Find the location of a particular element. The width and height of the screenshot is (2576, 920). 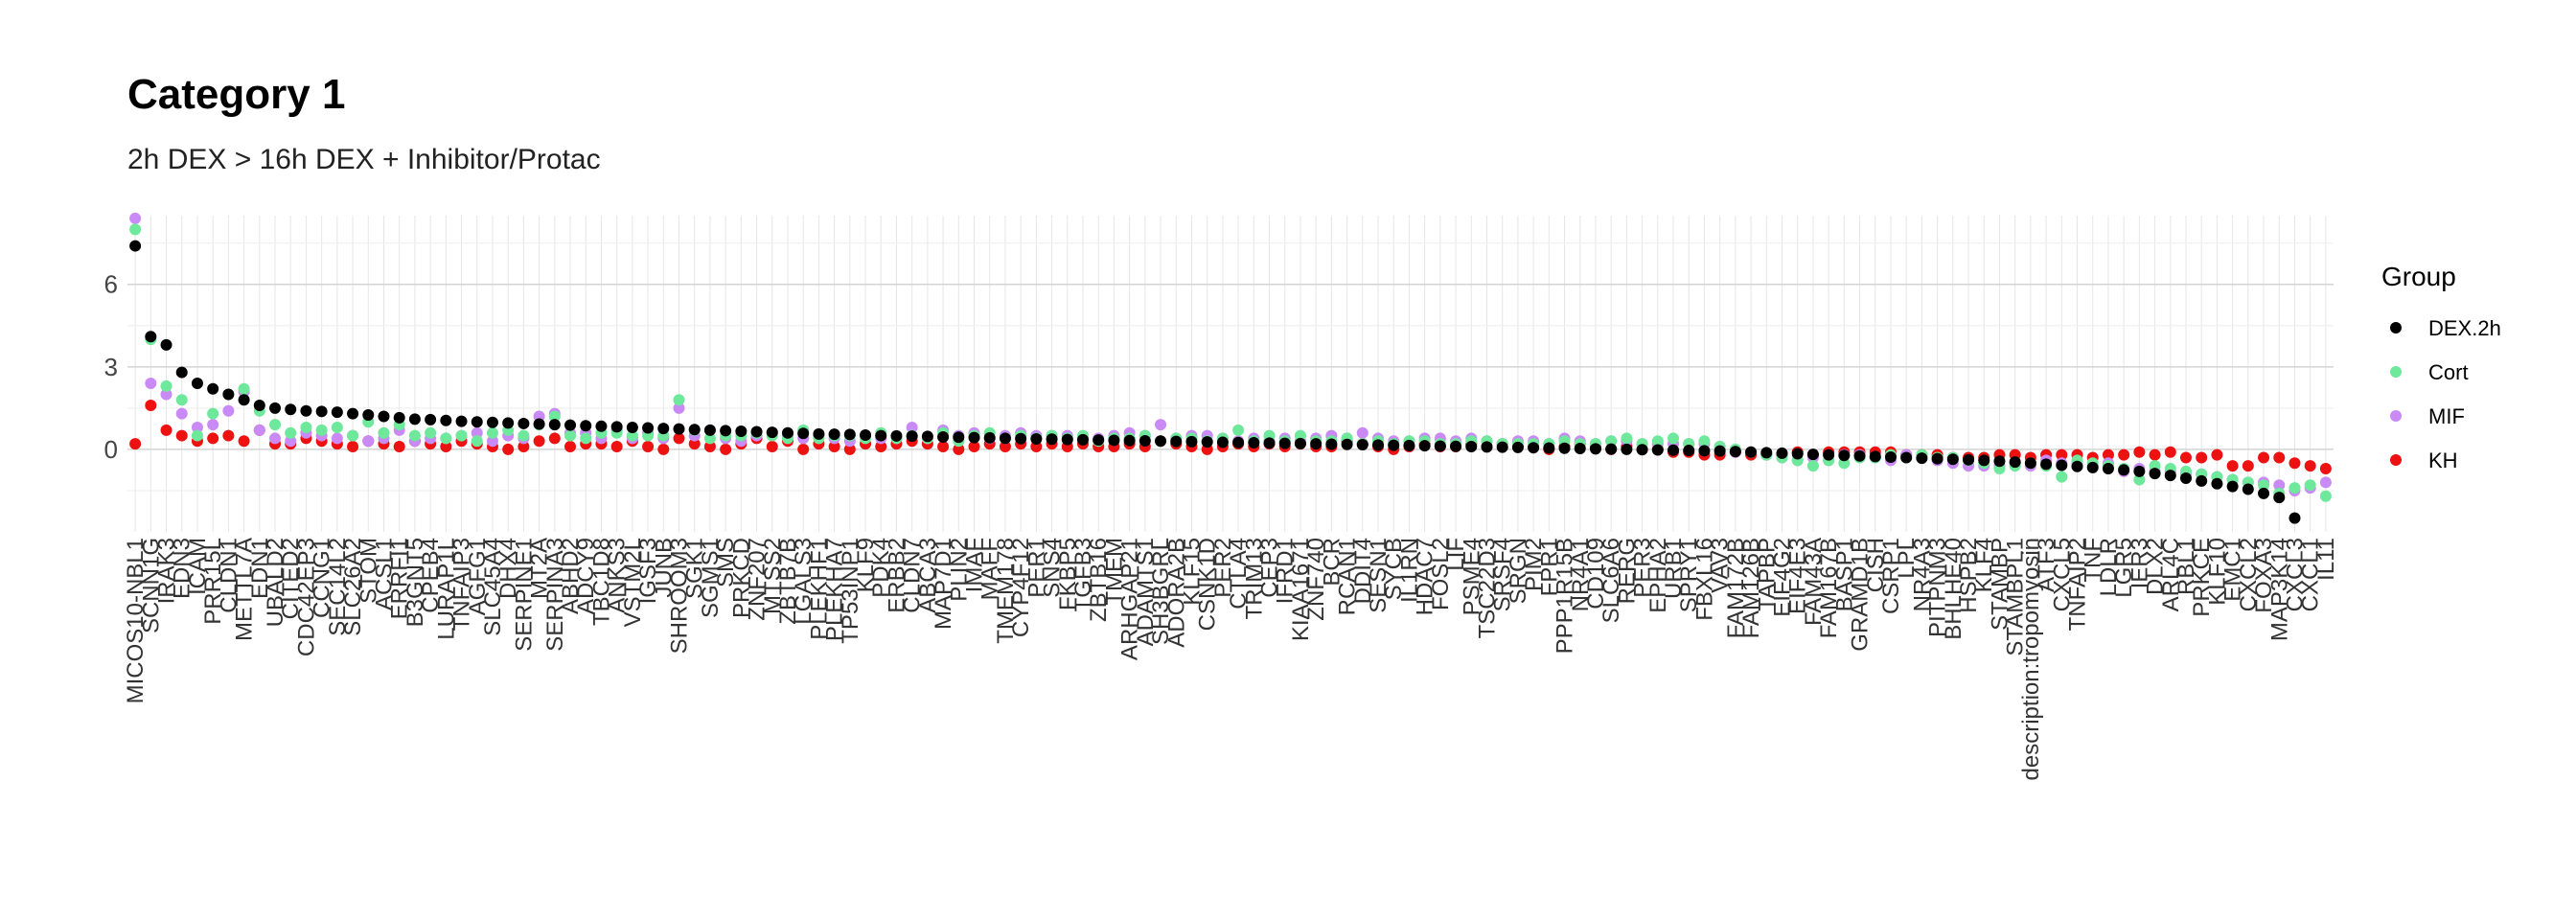

x-tick-label: FKBP5 is located at coordinates (1068, 574).